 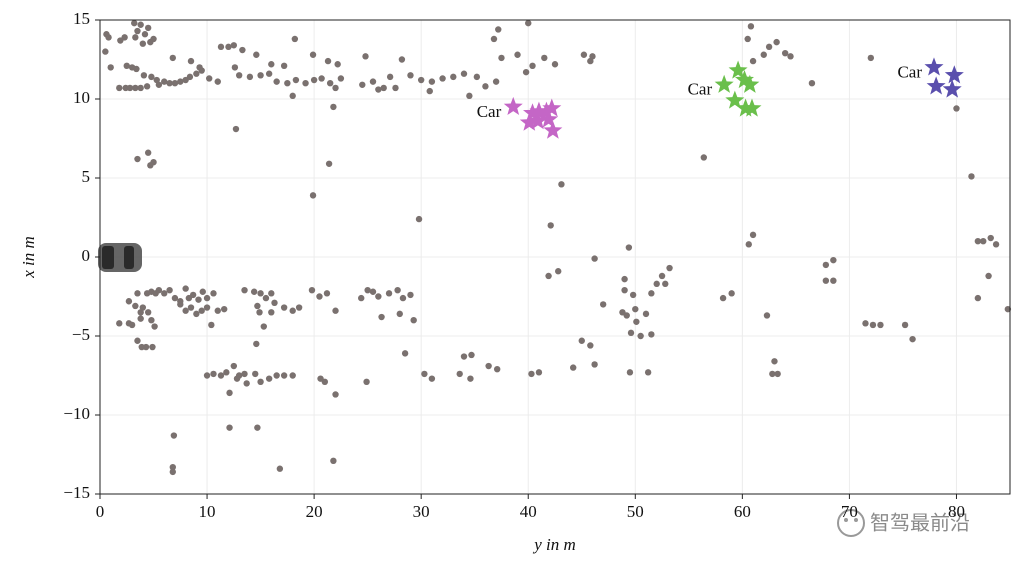 What do you see at coordinates (81, 97) in the screenshot?
I see `y-tick-label: 10` at bounding box center [81, 97].